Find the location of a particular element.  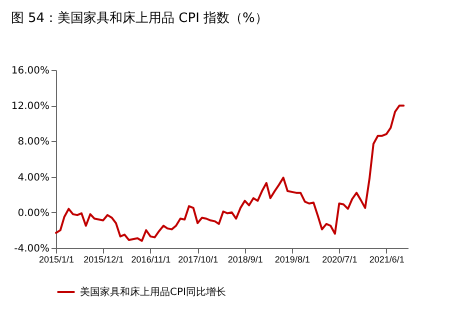

y-tick-label: 8.00% is located at coordinates (34, 142).